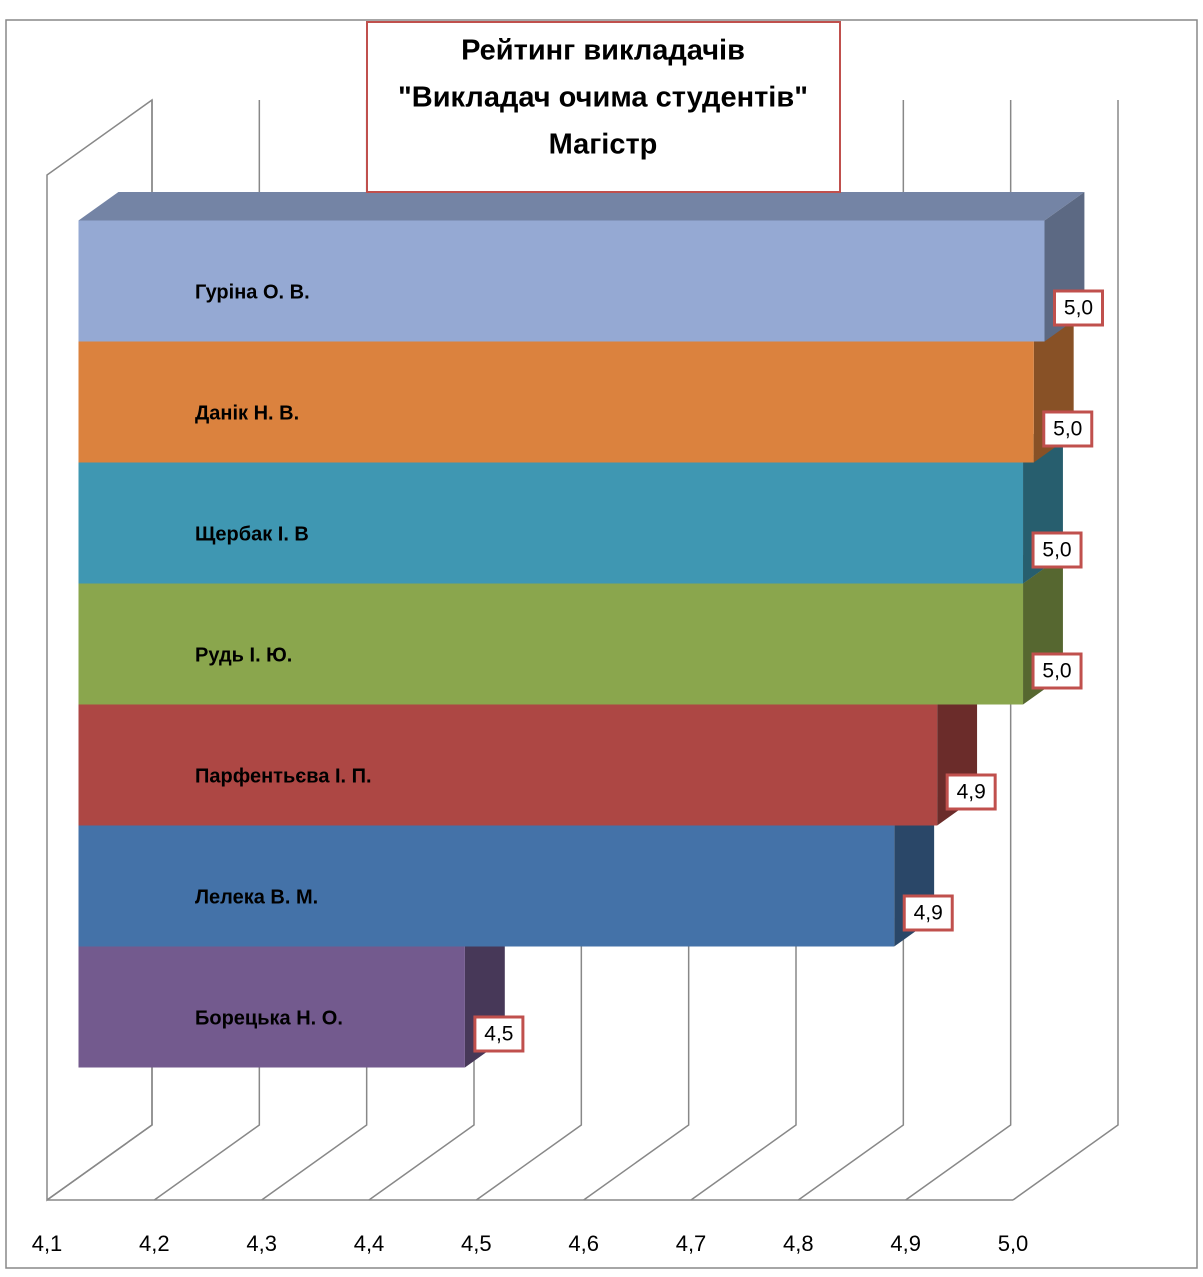  What do you see at coordinates (369, 1243) in the screenshot?
I see `x-tick-label: 4,4` at bounding box center [369, 1243].